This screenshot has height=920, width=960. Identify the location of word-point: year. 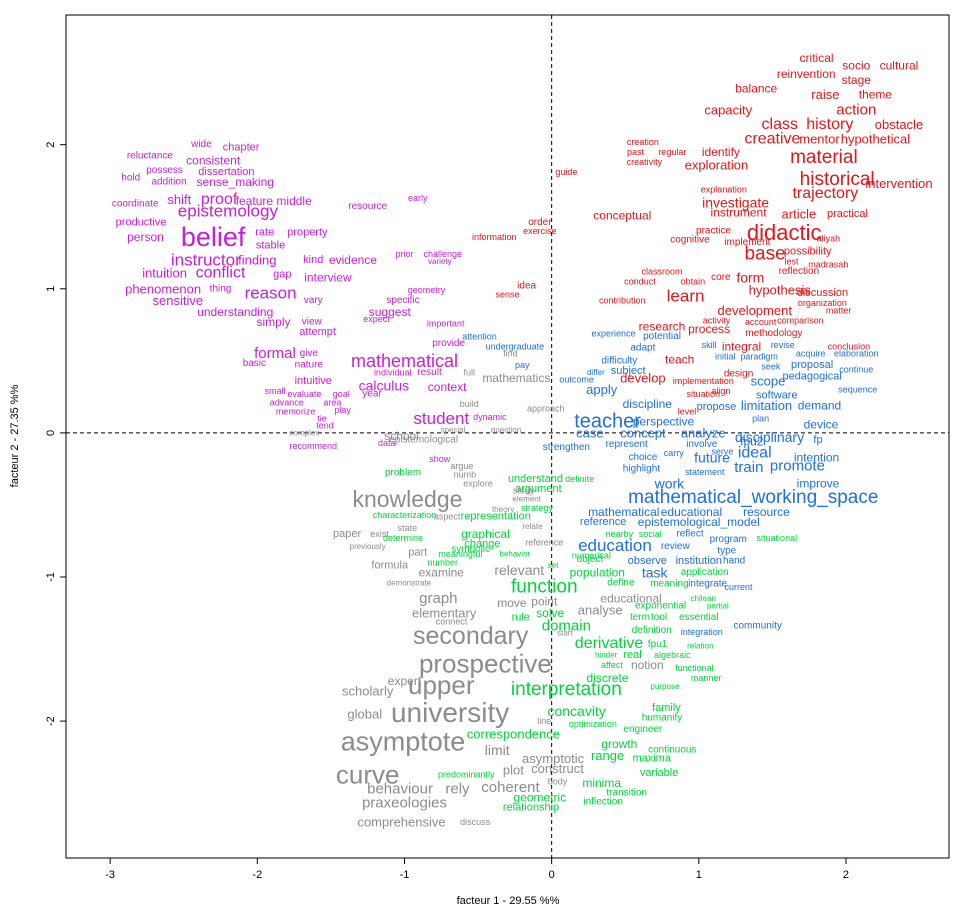
(372, 393).